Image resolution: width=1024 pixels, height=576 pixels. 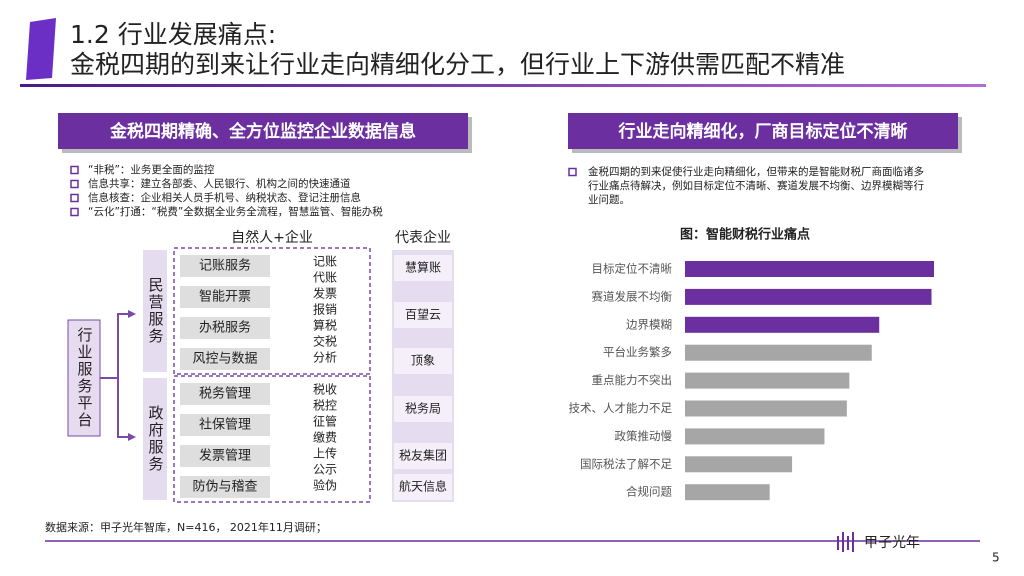 I want to click on service-label: 税务管理, so click(x=225, y=394).